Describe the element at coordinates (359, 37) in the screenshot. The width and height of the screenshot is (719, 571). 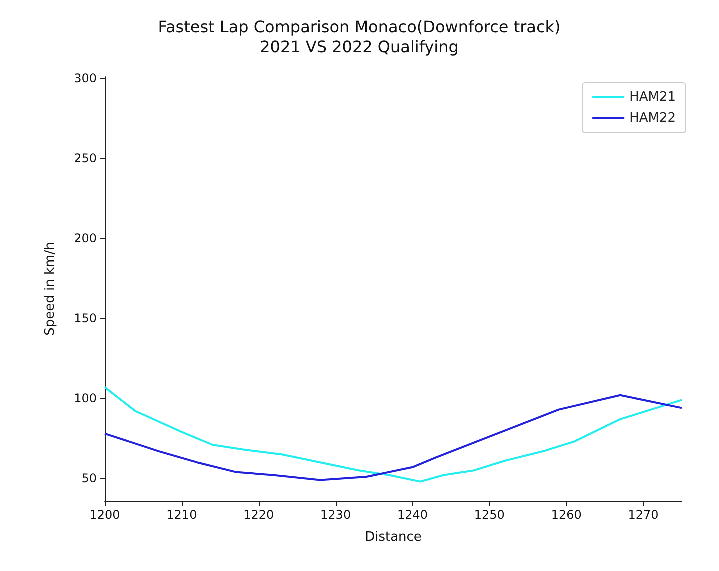
I see `chart-title: Fastest Lap Comparison Monaco(Downforce track) 2021 VS 2022 Qualifying` at that location.